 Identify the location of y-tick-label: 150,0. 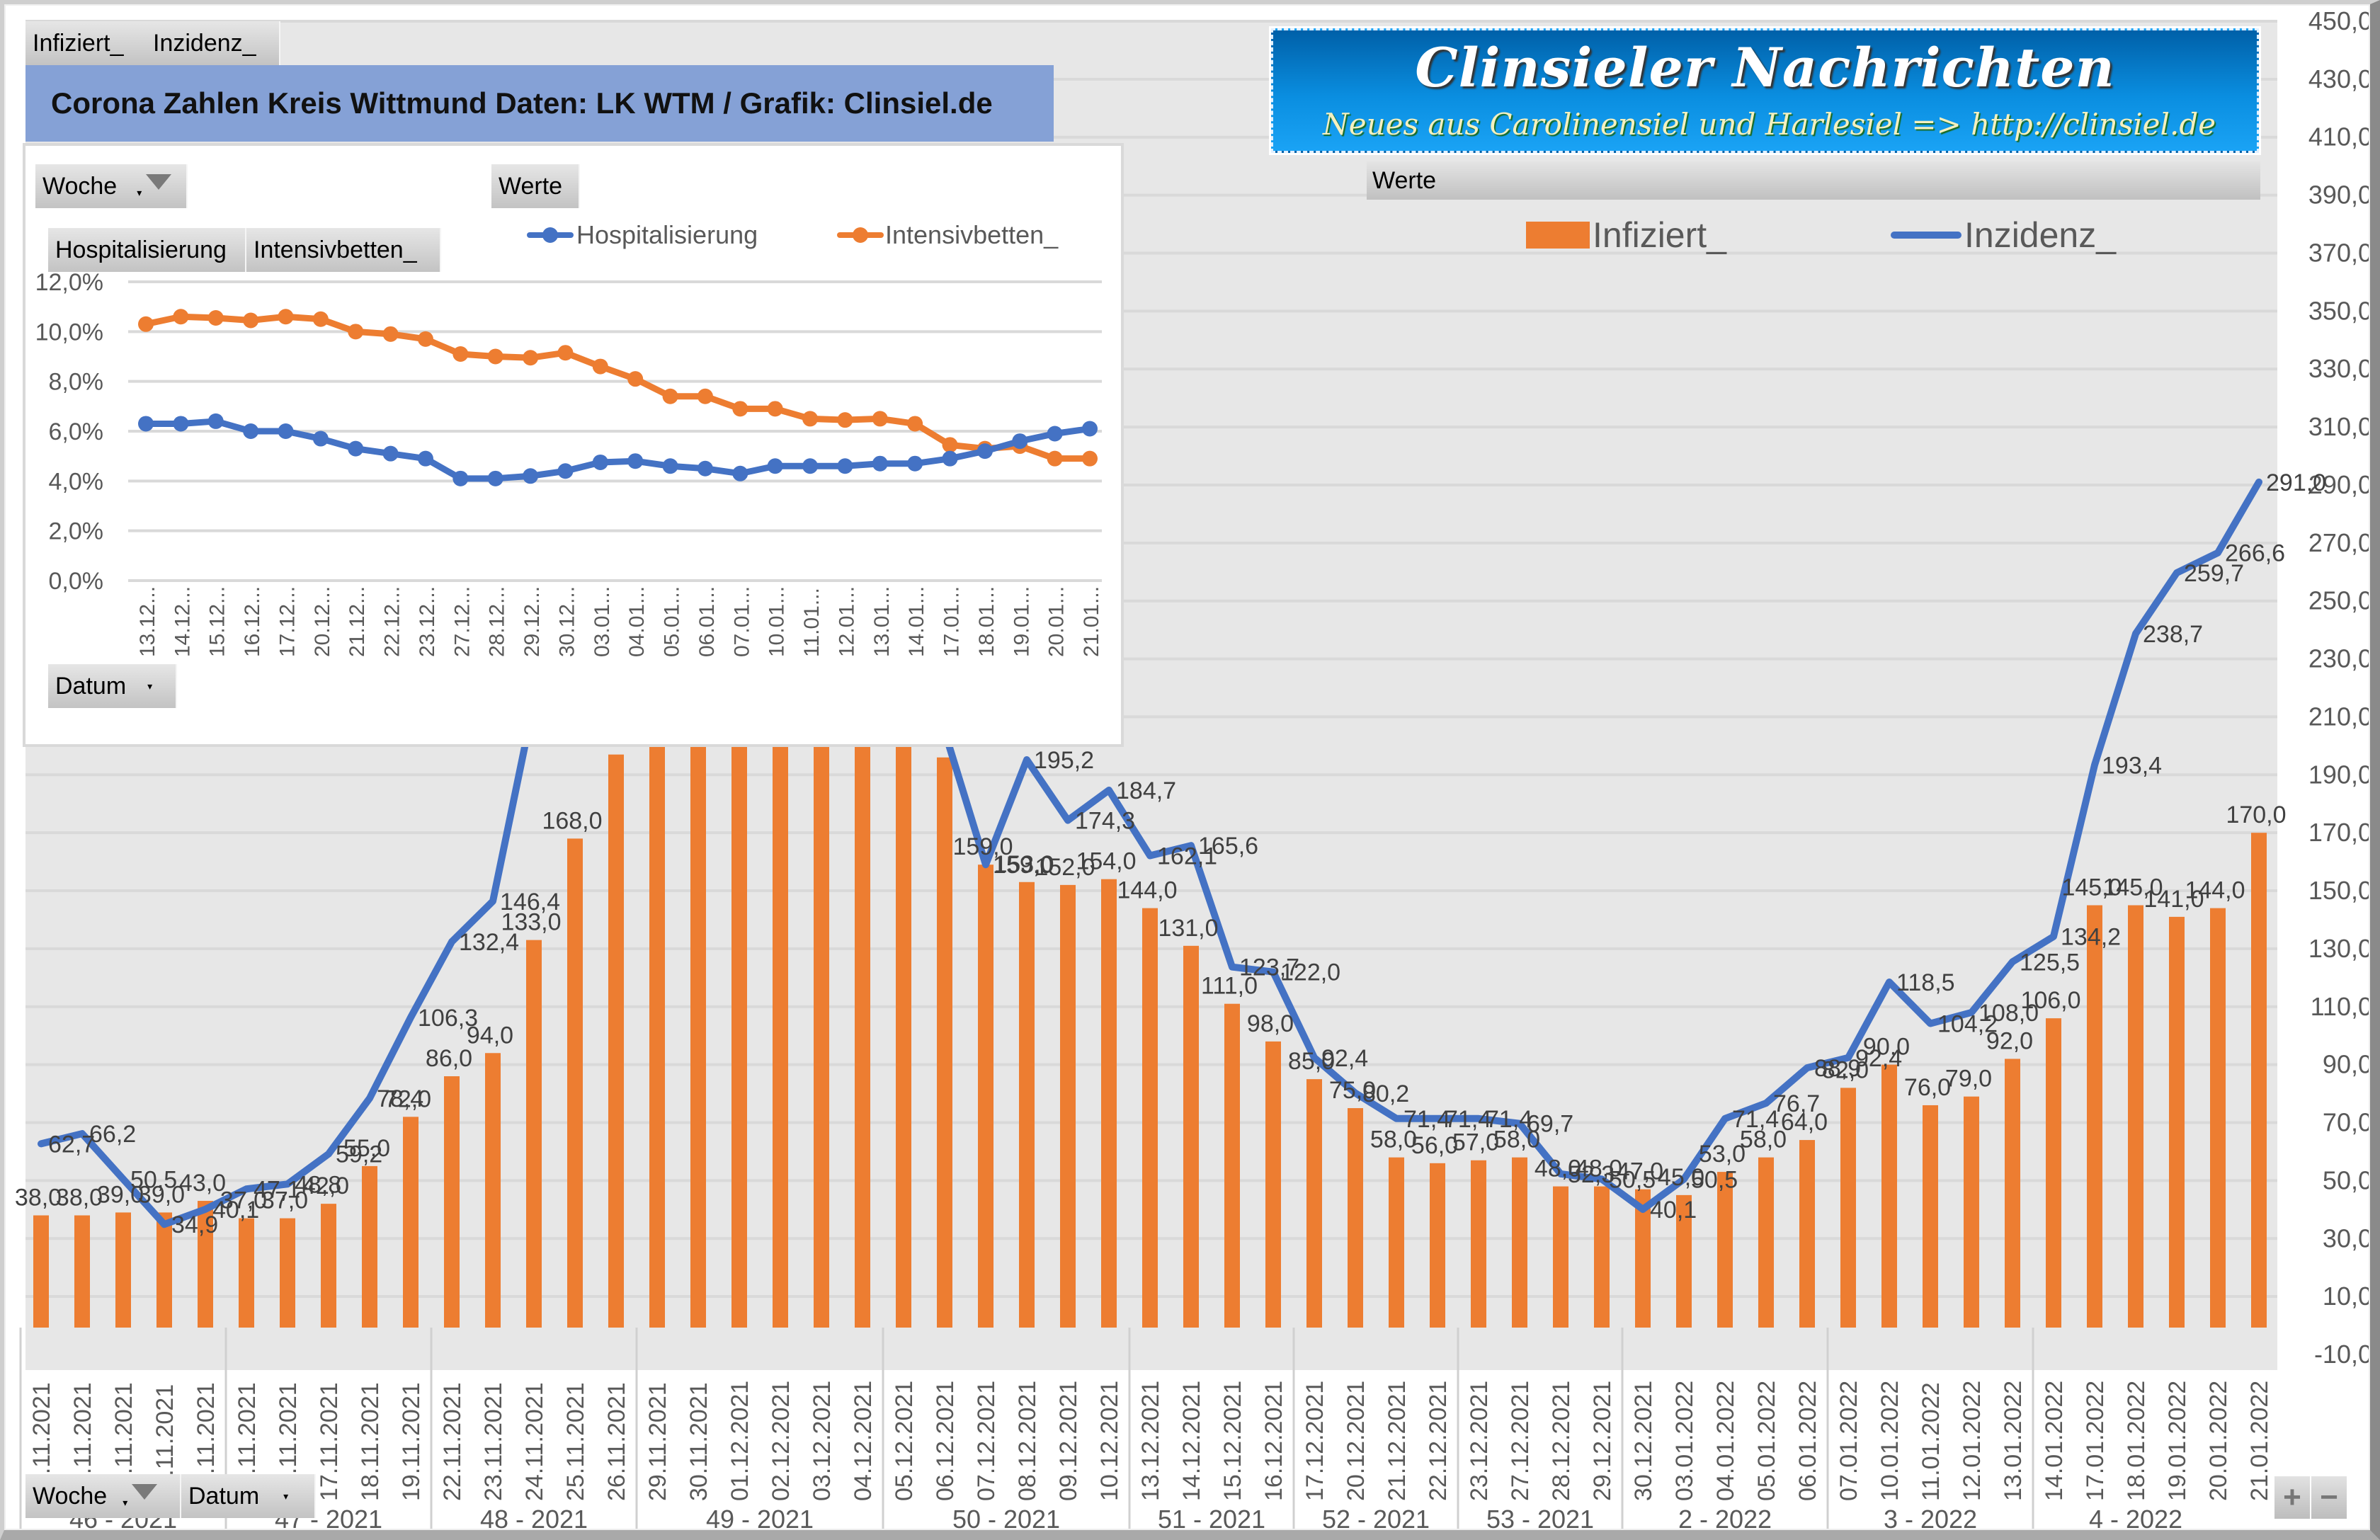
(2340, 891).